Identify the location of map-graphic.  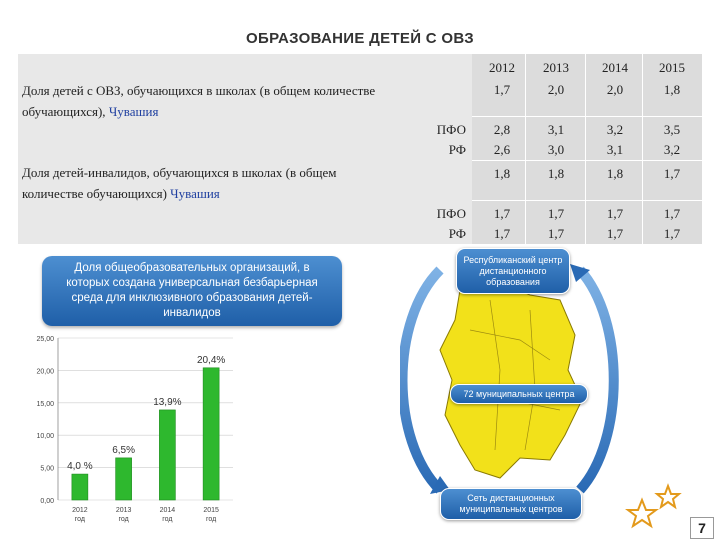
(508, 379).